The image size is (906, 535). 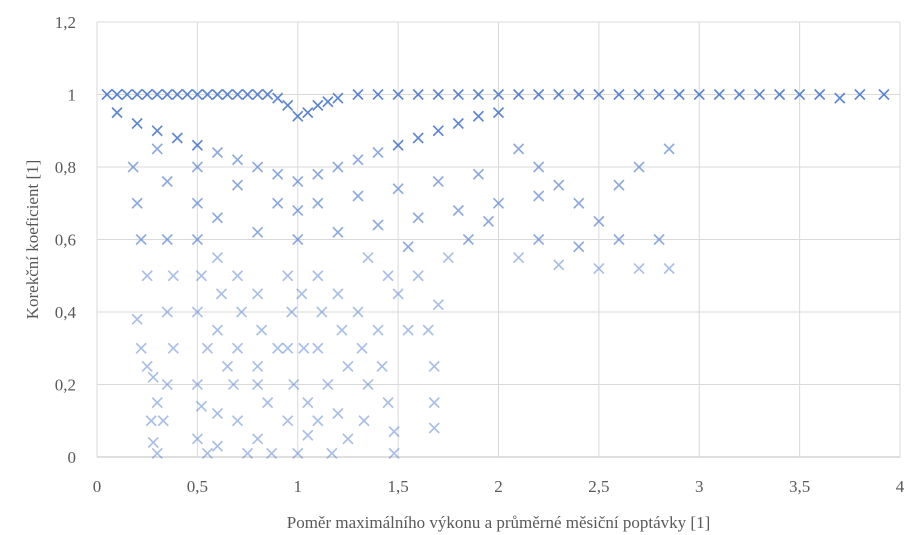 I want to click on x-tick-labels: 0 0,5 1 1,5 2 2,5 3 3,5 4, so click(x=499, y=486).